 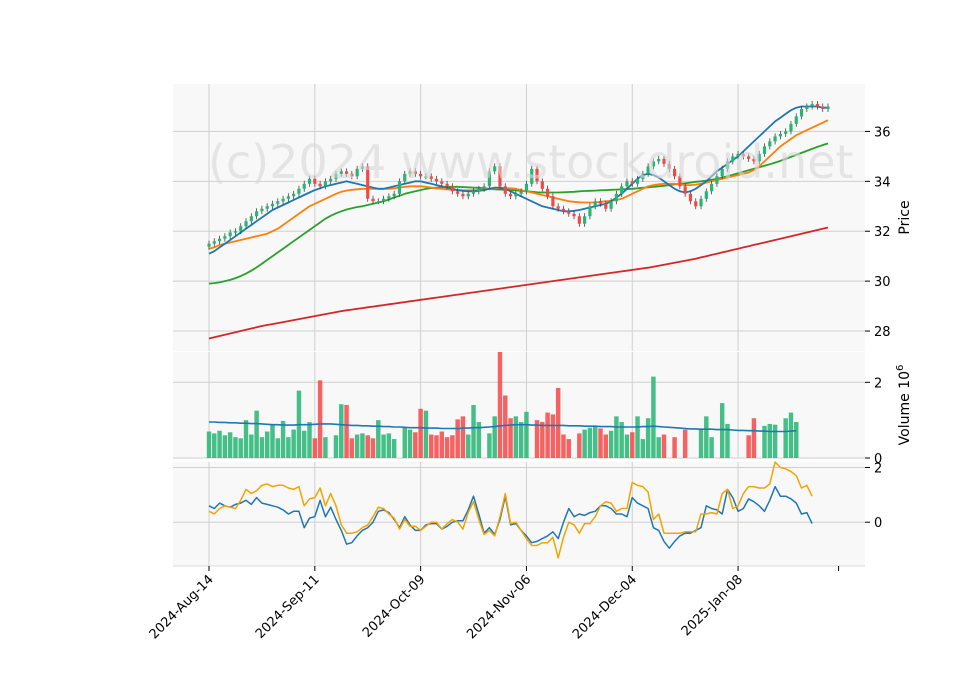 I want to click on x-tick-label: 2025-Jan-08, so click(x=712, y=605).